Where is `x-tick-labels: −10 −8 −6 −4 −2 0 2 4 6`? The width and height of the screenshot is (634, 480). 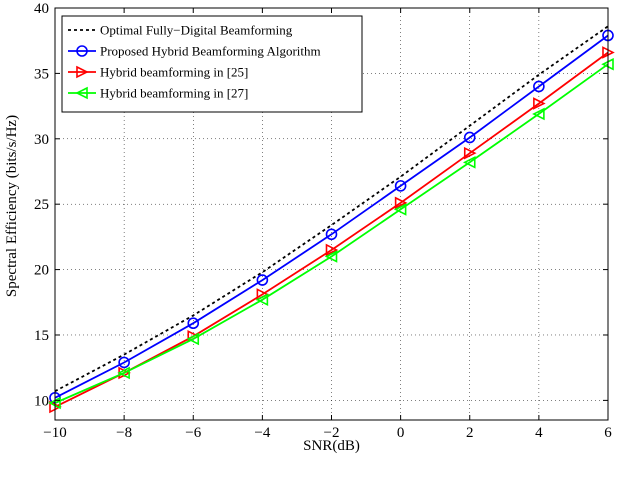 x-tick-labels: −10 −8 −6 −4 −2 0 2 4 6 is located at coordinates (327, 433).